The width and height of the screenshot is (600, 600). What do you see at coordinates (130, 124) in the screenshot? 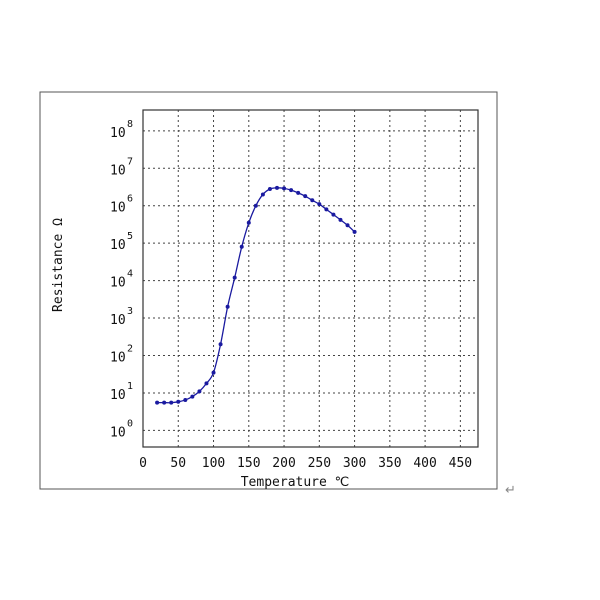
I see `y-tick-exponent: 8` at bounding box center [130, 124].